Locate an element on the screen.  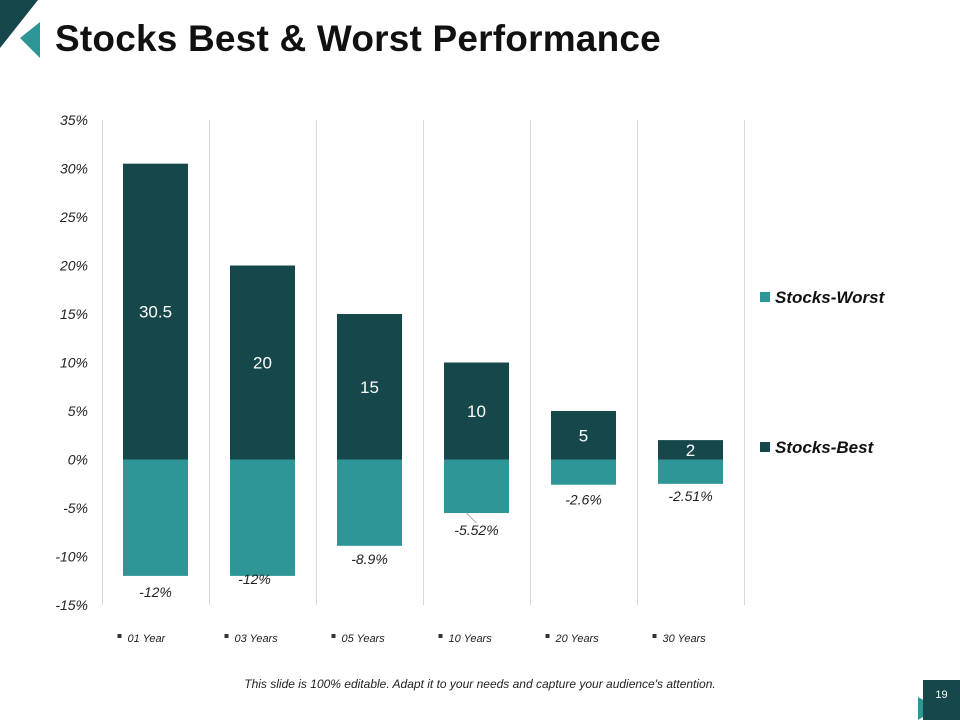
data-label-stocks-best: 5 is located at coordinates (583, 435).